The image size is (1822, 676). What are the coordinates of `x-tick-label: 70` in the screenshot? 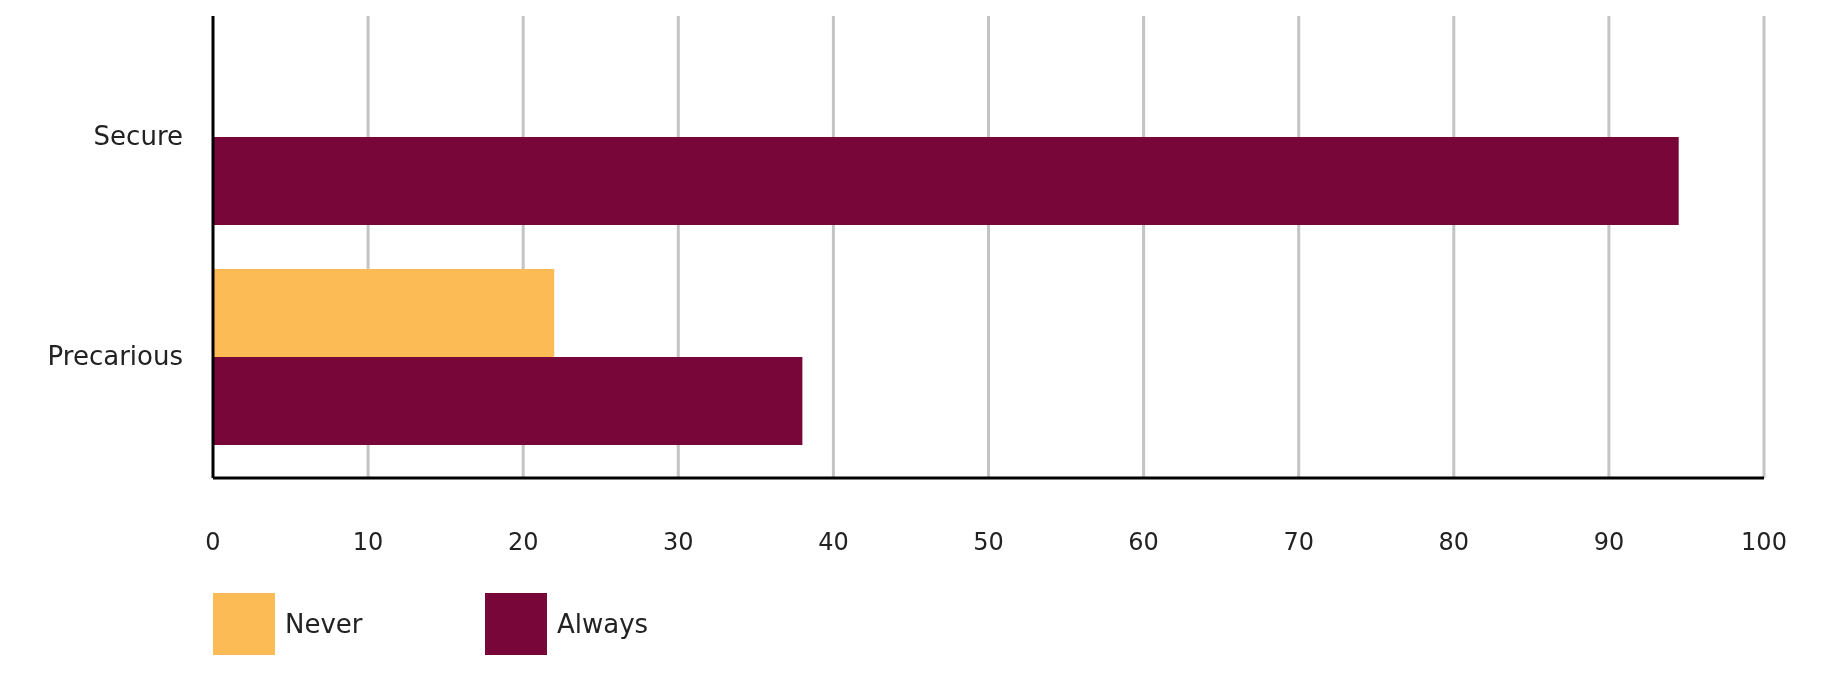 It's located at (1298, 542).